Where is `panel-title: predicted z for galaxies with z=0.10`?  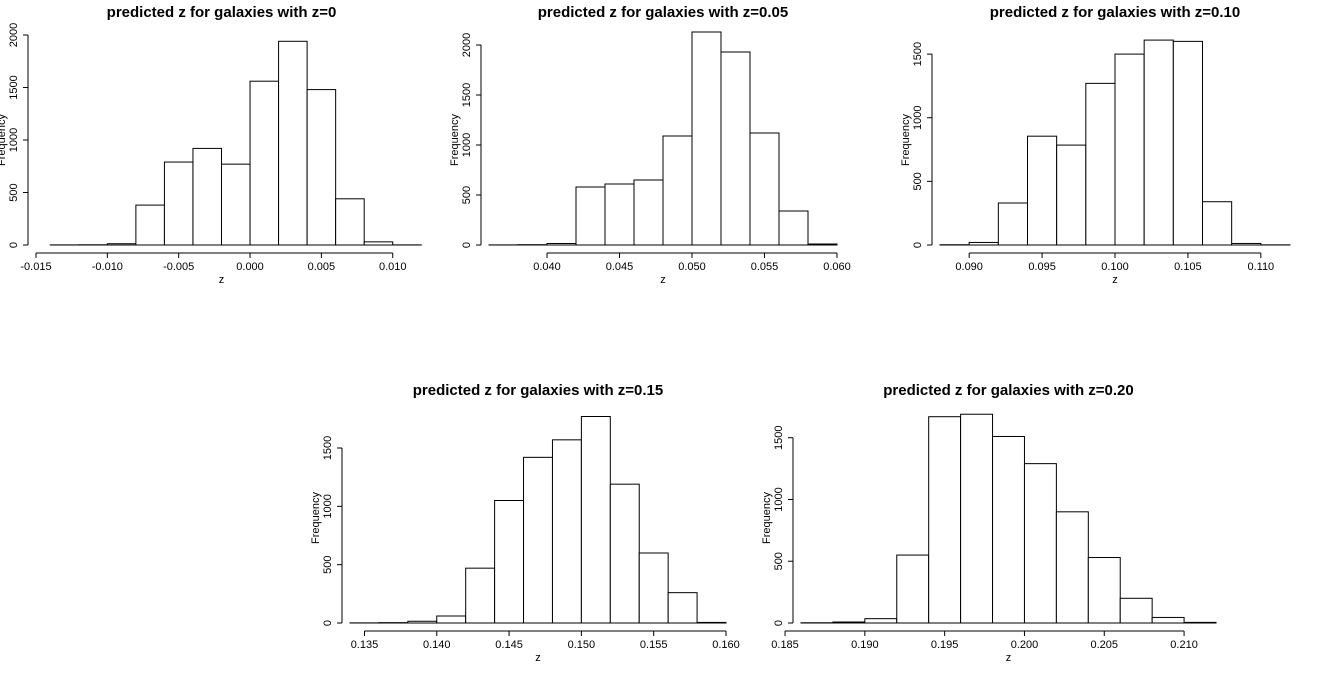
panel-title: predicted z for galaxies with z=0.10 is located at coordinates (1115, 12).